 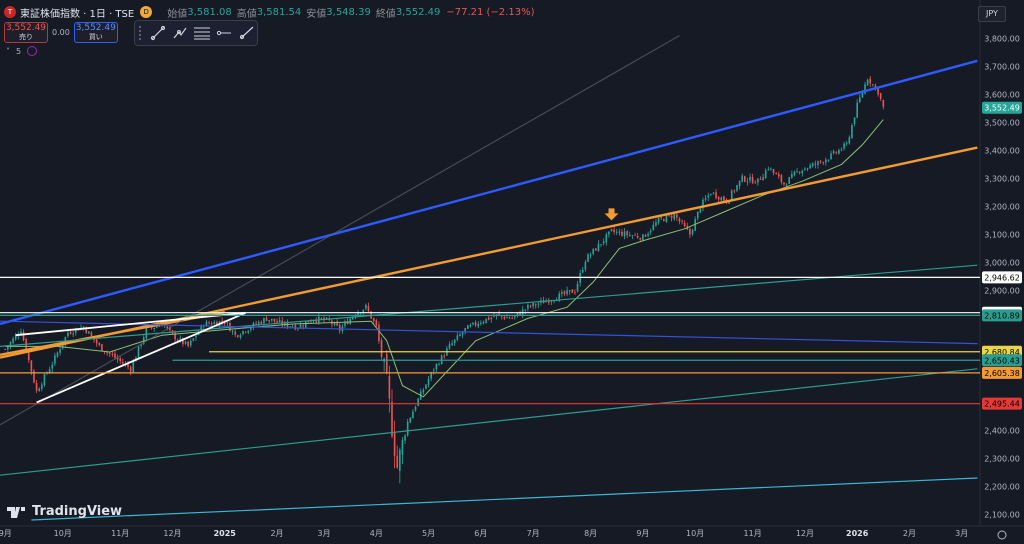 What do you see at coordinates (1002, 108) in the screenshot?
I see `last-price-label: 3,552.49` at bounding box center [1002, 108].